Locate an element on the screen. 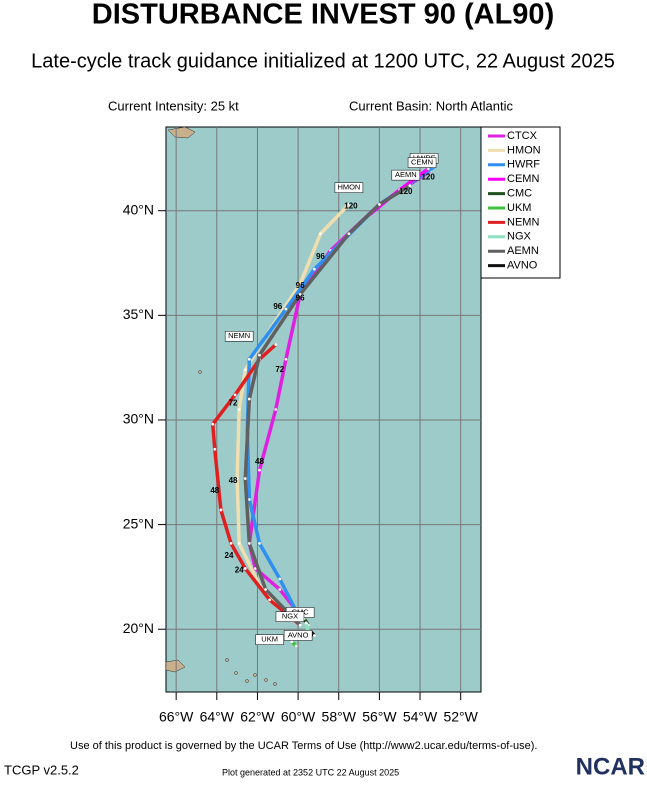 The width and height of the screenshot is (647, 785). legend: CTCX HMON HWRF CEMN CMC UKM NEMN NGX AEMN AVNO is located at coordinates (520, 202).